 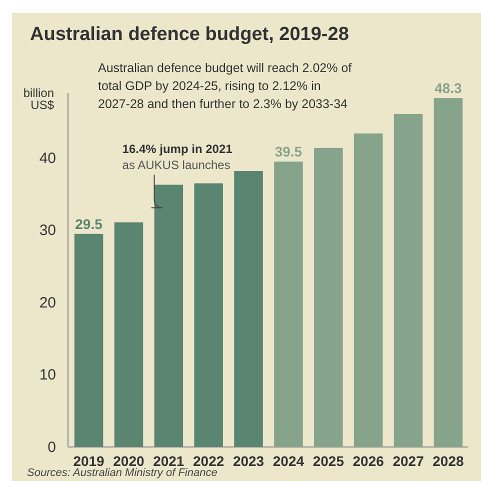 What do you see at coordinates (89, 224) in the screenshot?
I see `data-label: 29.5` at bounding box center [89, 224].